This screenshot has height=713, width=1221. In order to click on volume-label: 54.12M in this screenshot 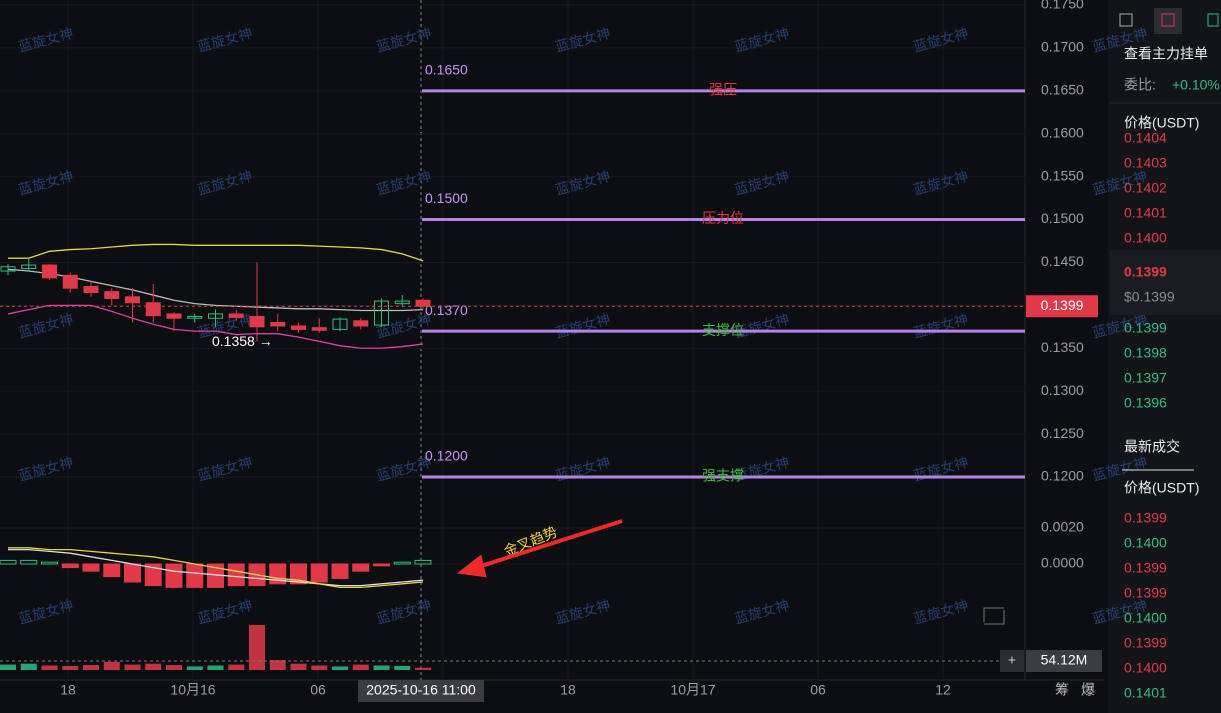, I will do `click(1064, 660)`.